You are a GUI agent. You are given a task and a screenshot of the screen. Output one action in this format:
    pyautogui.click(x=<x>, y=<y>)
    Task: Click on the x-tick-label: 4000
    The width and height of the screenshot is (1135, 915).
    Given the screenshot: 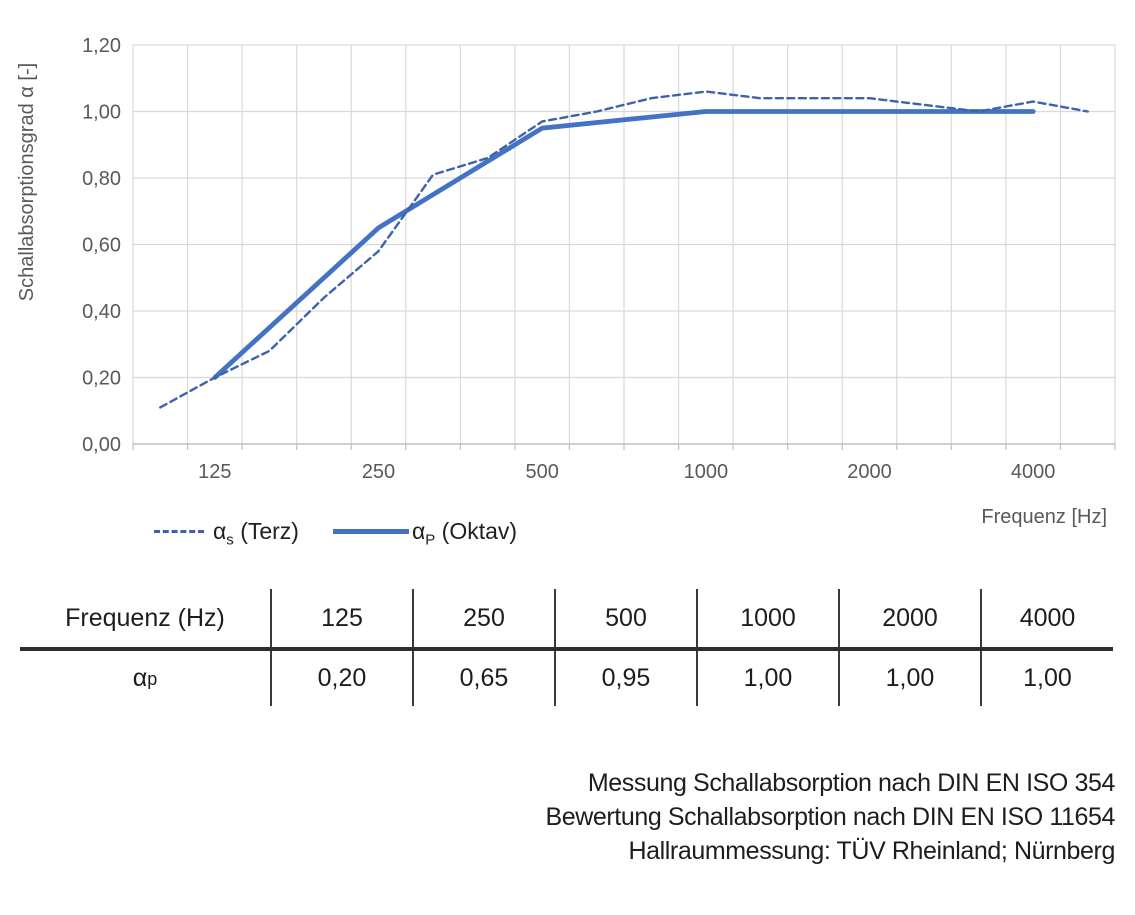 What is the action you would take?
    pyautogui.click(x=1033, y=472)
    